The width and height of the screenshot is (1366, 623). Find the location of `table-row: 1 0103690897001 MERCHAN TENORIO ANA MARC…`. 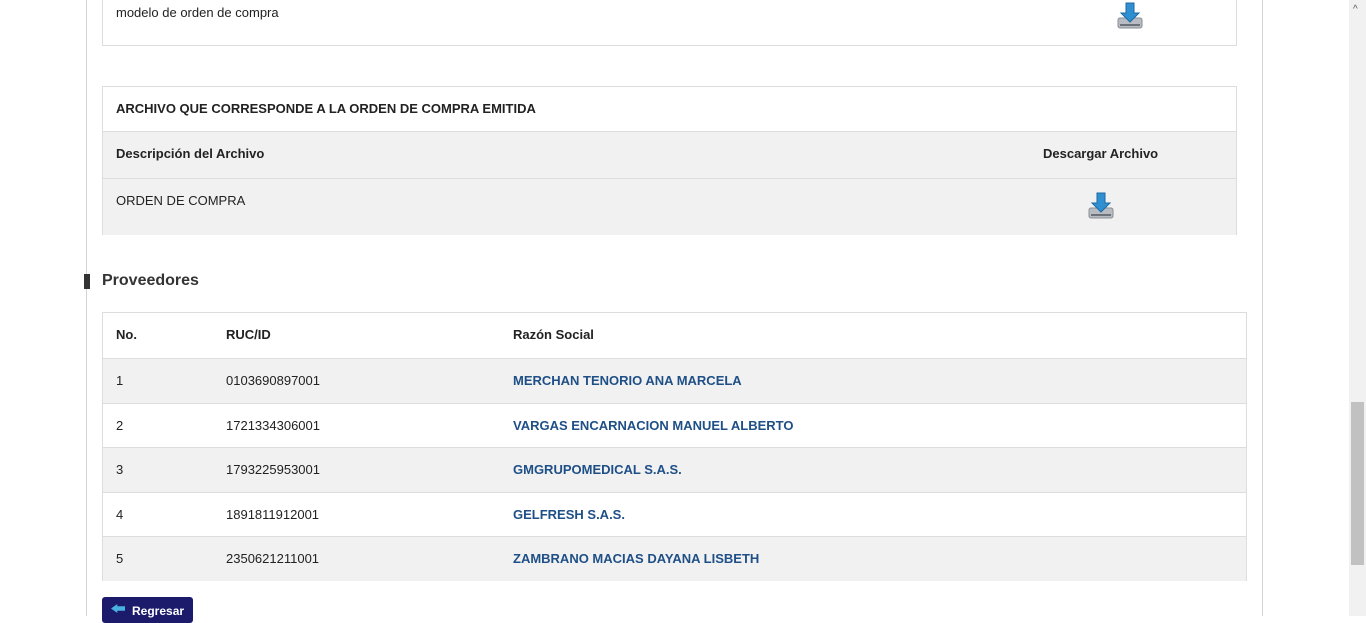

table-row: 1 0103690897001 MERCHAN TENORIO ANA MARC… is located at coordinates (674, 380).